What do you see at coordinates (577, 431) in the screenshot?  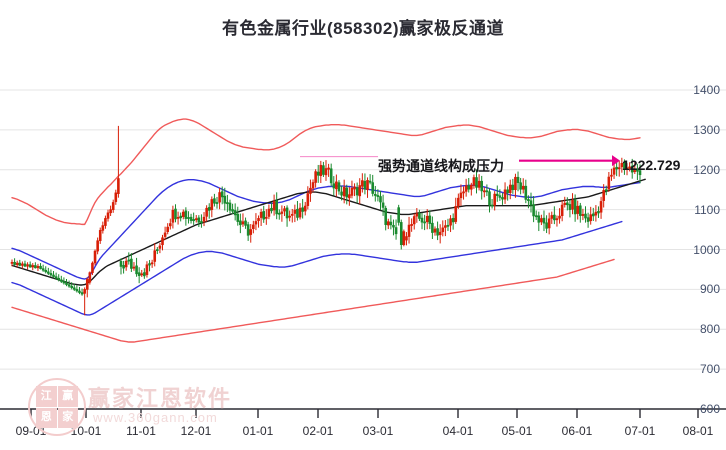 I see `x-tick-label: 06-01` at bounding box center [577, 431].